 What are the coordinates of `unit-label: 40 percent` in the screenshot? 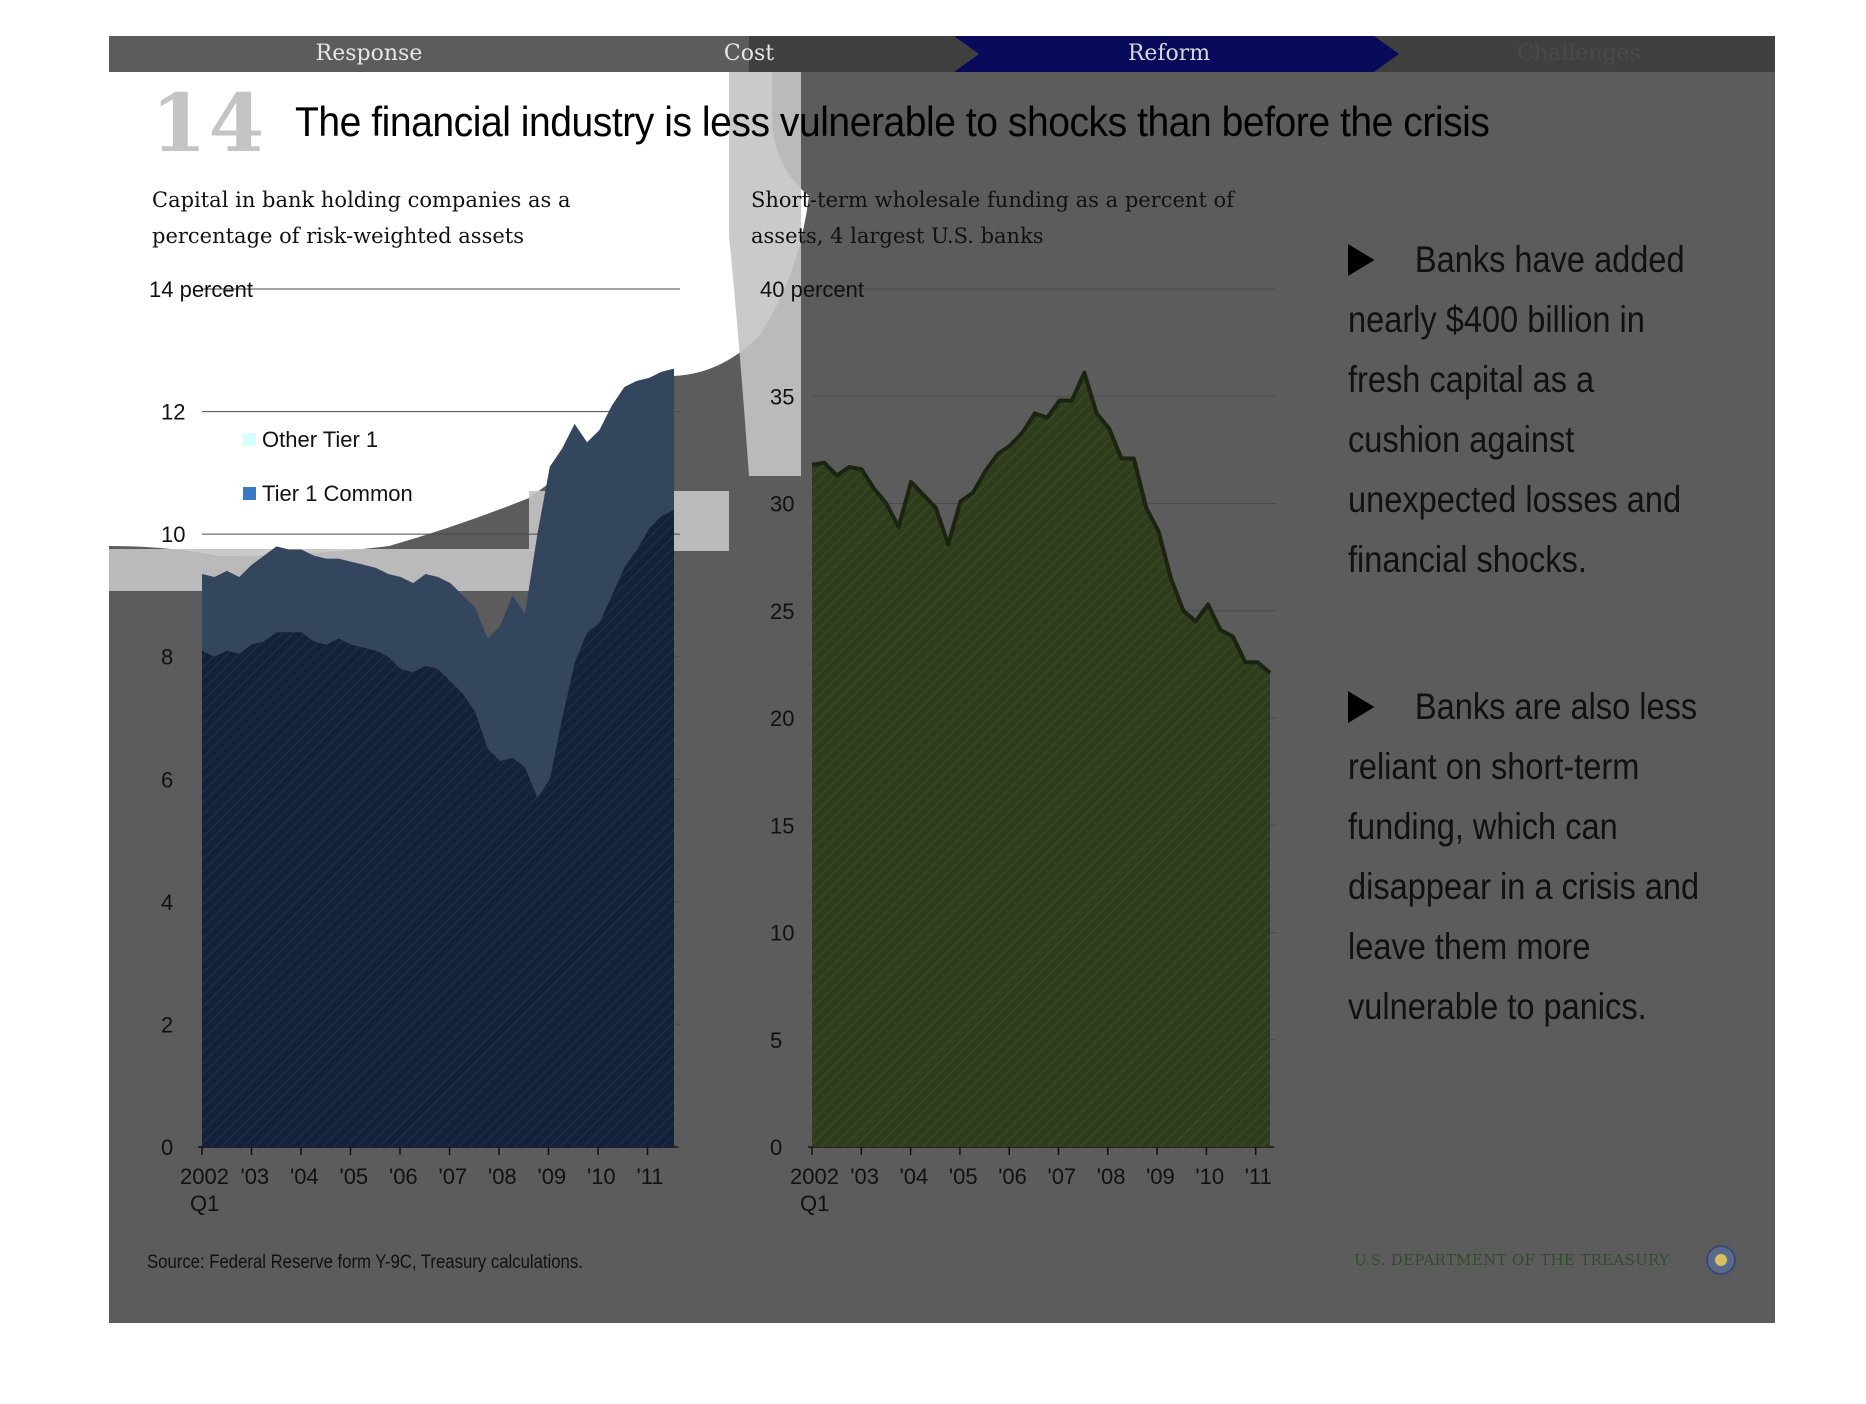 It's located at (812, 289).